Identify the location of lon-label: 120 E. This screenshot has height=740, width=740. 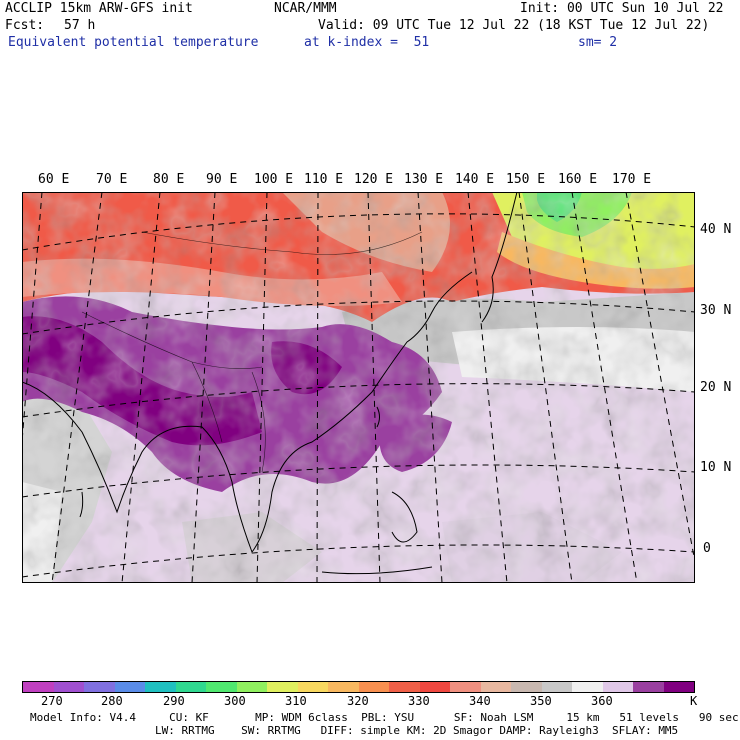
(374, 179).